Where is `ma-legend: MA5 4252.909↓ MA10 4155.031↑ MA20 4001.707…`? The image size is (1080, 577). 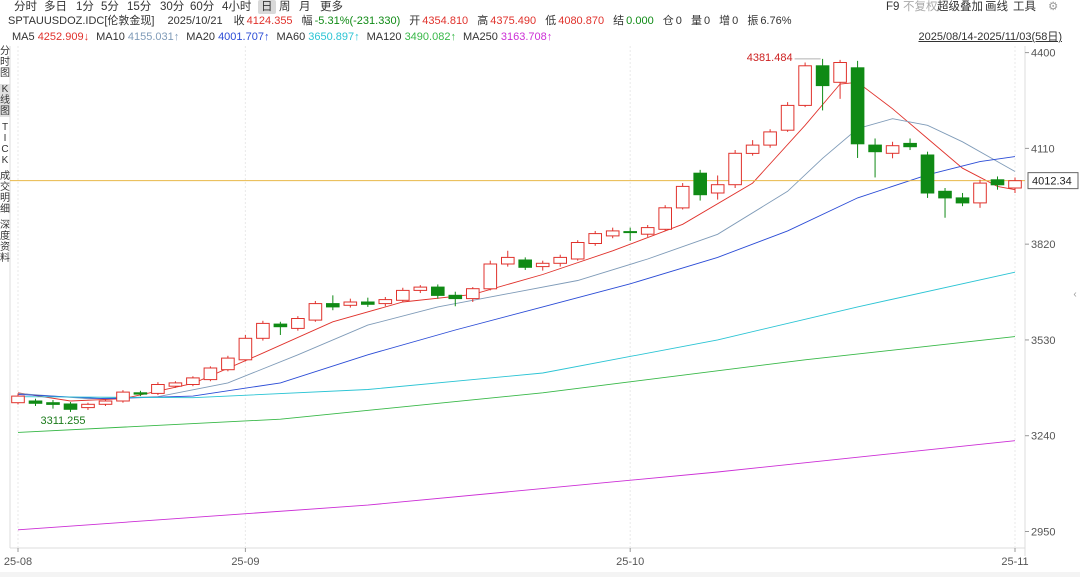 ma-legend: MA5 4252.909↓ MA10 4155.031↑ MA20 4001.707… is located at coordinates (285, 37).